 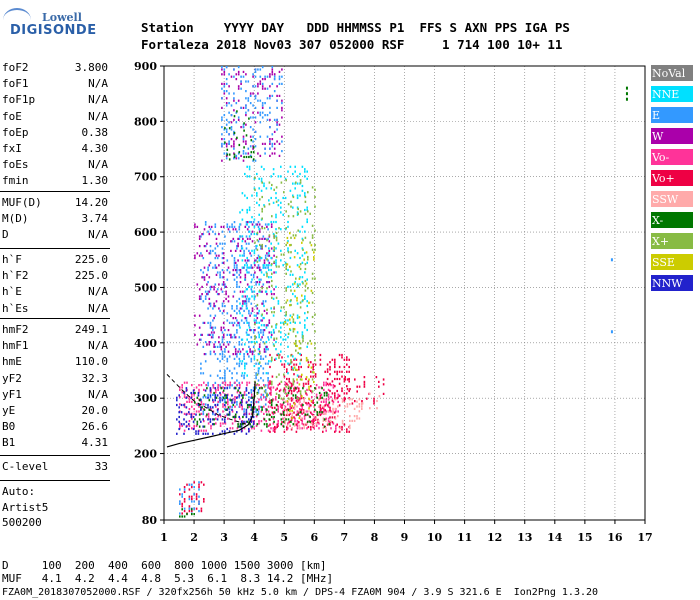 What do you see at coordinates (55, 329) in the screenshot?
I see `param-row: hmF2 249.1` at bounding box center [55, 329].